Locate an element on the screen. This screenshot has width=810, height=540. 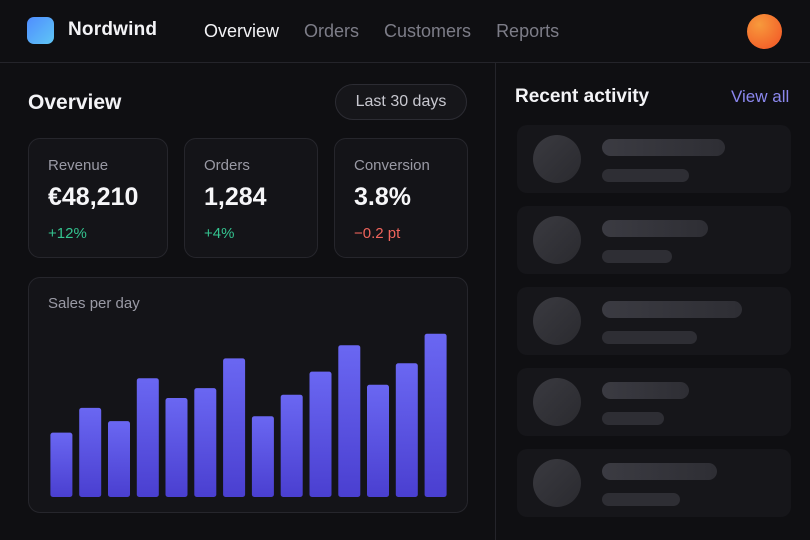
view-all-link: View all is located at coordinates (760, 96).